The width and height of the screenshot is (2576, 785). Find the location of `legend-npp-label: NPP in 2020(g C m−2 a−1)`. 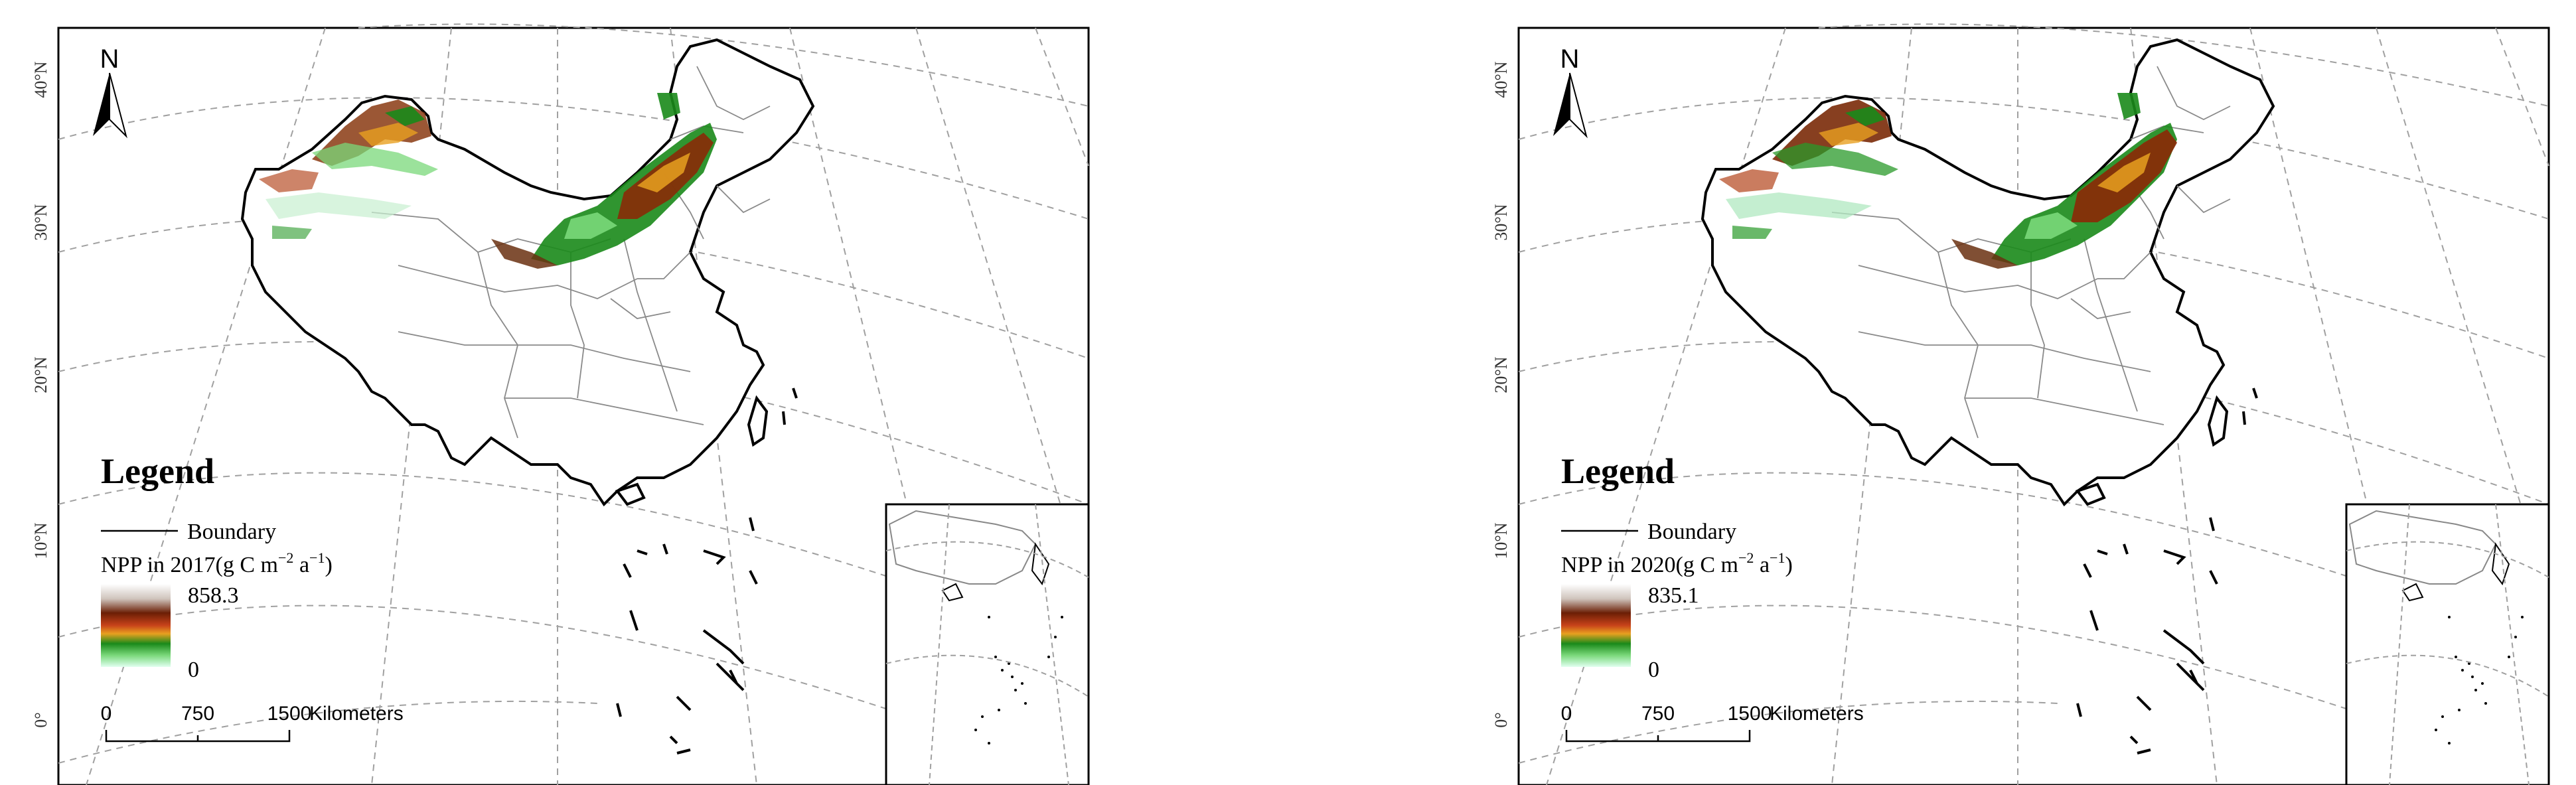

legend-npp-label: NPP in 2020(g C m−2 a−1) is located at coordinates (1677, 563).